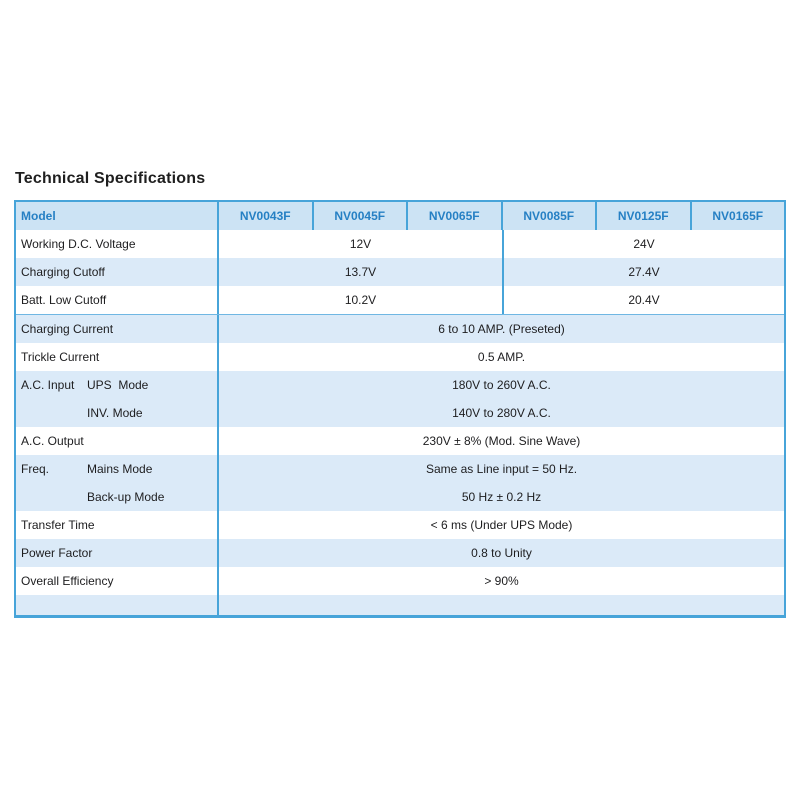  What do you see at coordinates (501, 525) in the screenshot?
I see `row-value: < 6 ms (Under UPS Mode)` at bounding box center [501, 525].